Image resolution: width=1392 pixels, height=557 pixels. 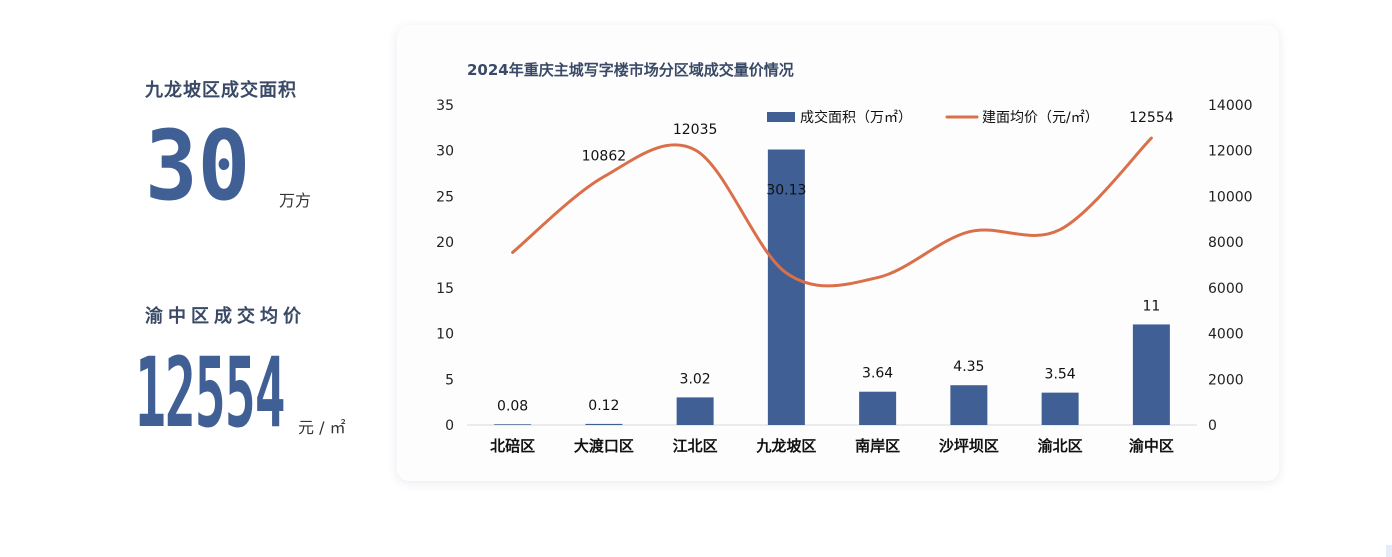 I want to click on legend-label-bar: 成交面积（万㎡）, so click(x=856, y=117).